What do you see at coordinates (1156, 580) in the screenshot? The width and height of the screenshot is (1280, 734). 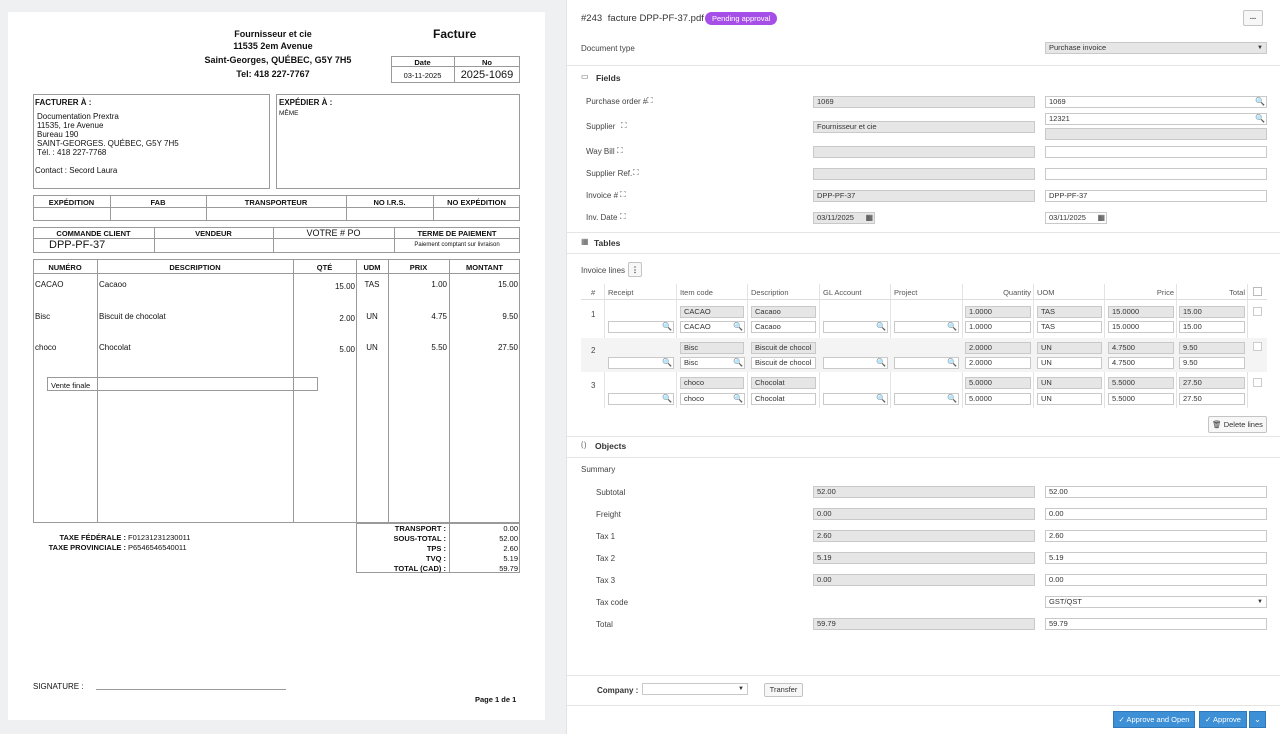 I see `tax3-input: 0.00` at bounding box center [1156, 580].